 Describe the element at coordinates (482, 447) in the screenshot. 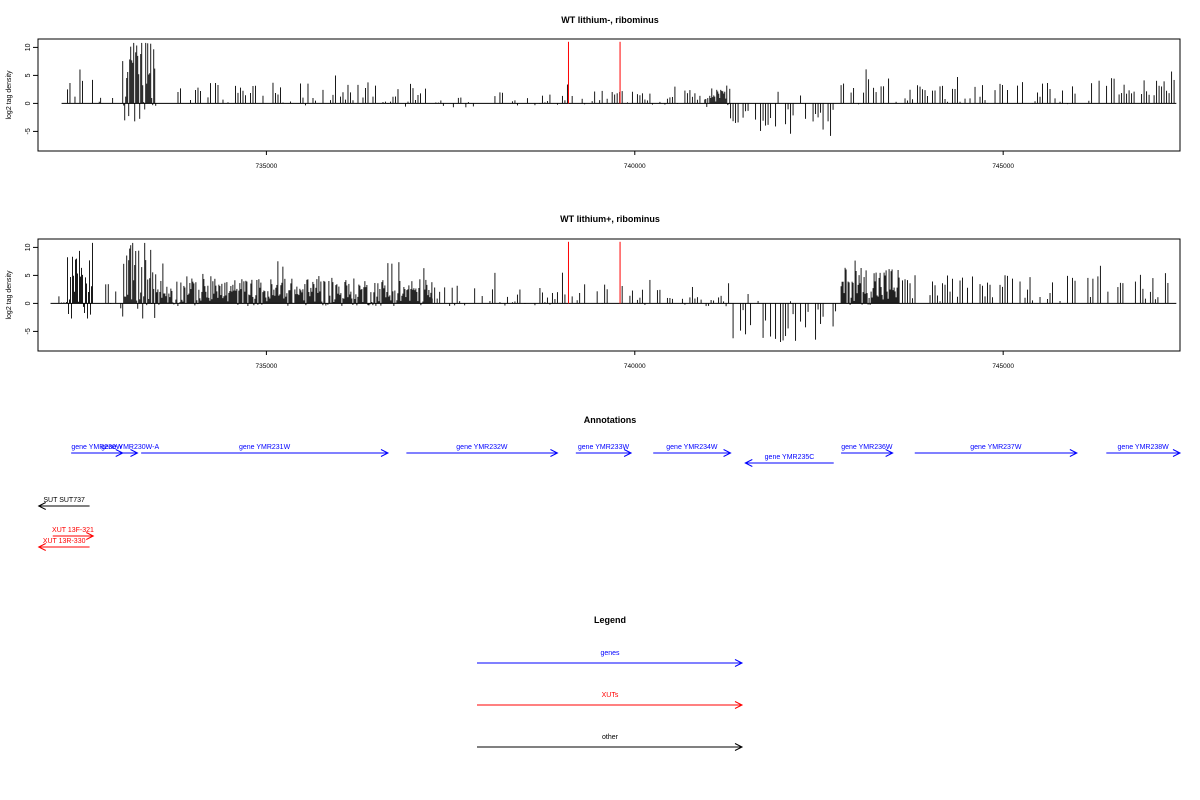

I see `feature-label: gene YMR232W` at that location.